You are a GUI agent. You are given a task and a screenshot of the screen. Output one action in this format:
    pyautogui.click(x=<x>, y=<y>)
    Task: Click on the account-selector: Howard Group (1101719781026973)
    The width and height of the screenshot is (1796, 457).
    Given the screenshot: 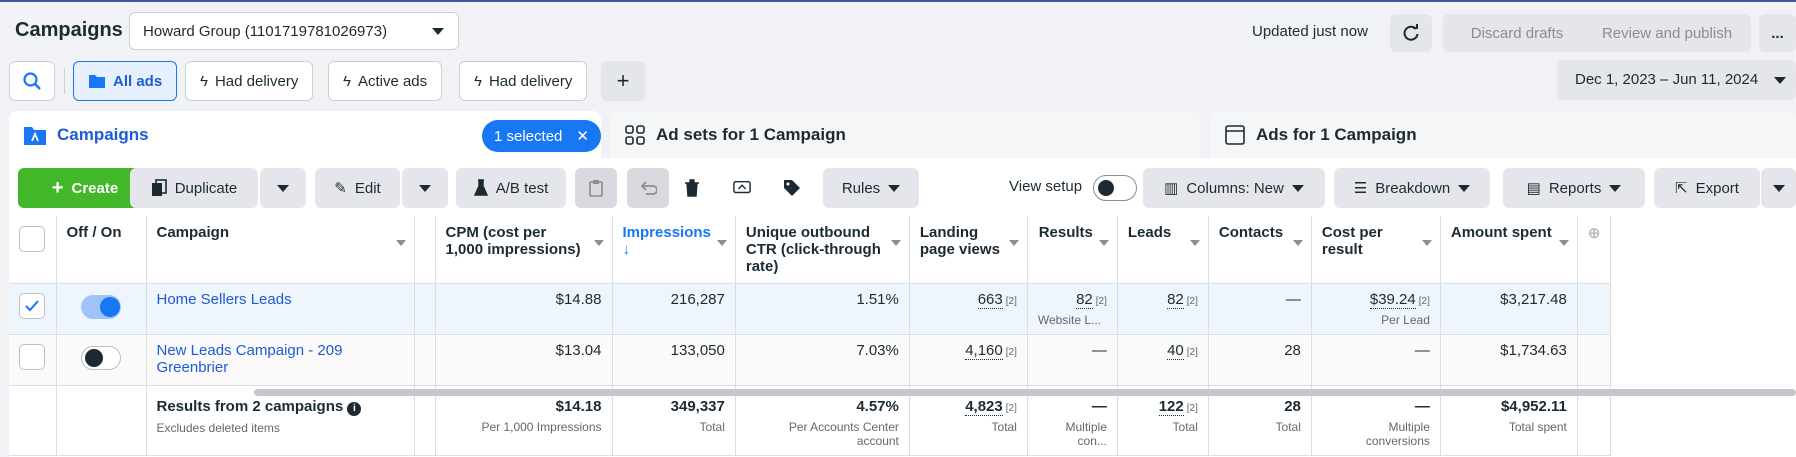 What is the action you would take?
    pyautogui.click(x=294, y=31)
    